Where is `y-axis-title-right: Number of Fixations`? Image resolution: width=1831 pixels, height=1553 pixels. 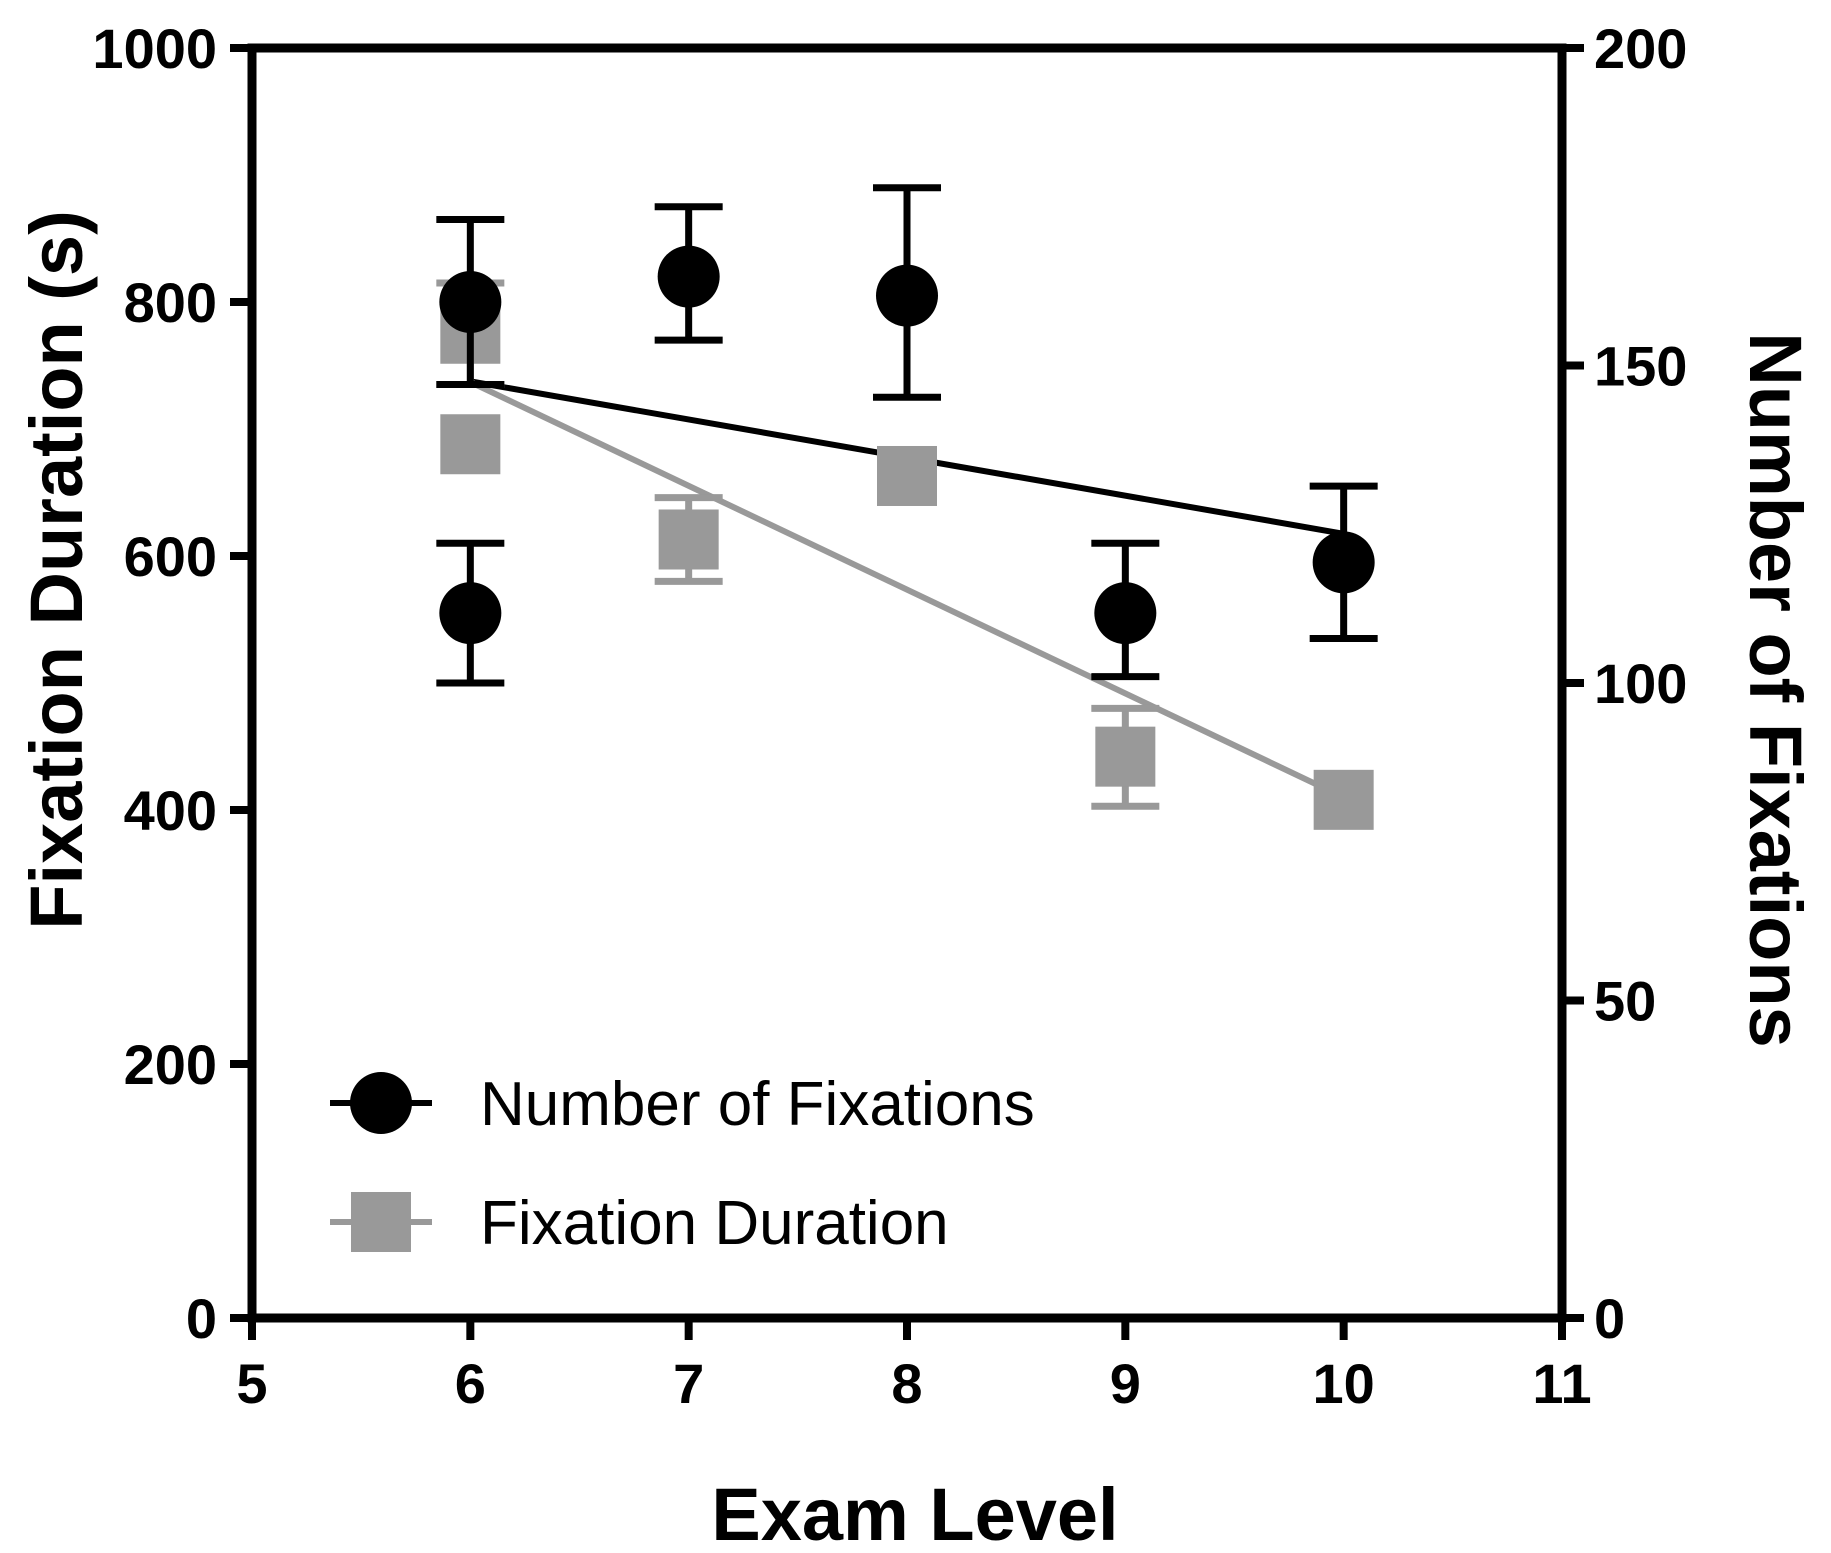 y-axis-title-right: Number of Fixations is located at coordinates (1775, 689).